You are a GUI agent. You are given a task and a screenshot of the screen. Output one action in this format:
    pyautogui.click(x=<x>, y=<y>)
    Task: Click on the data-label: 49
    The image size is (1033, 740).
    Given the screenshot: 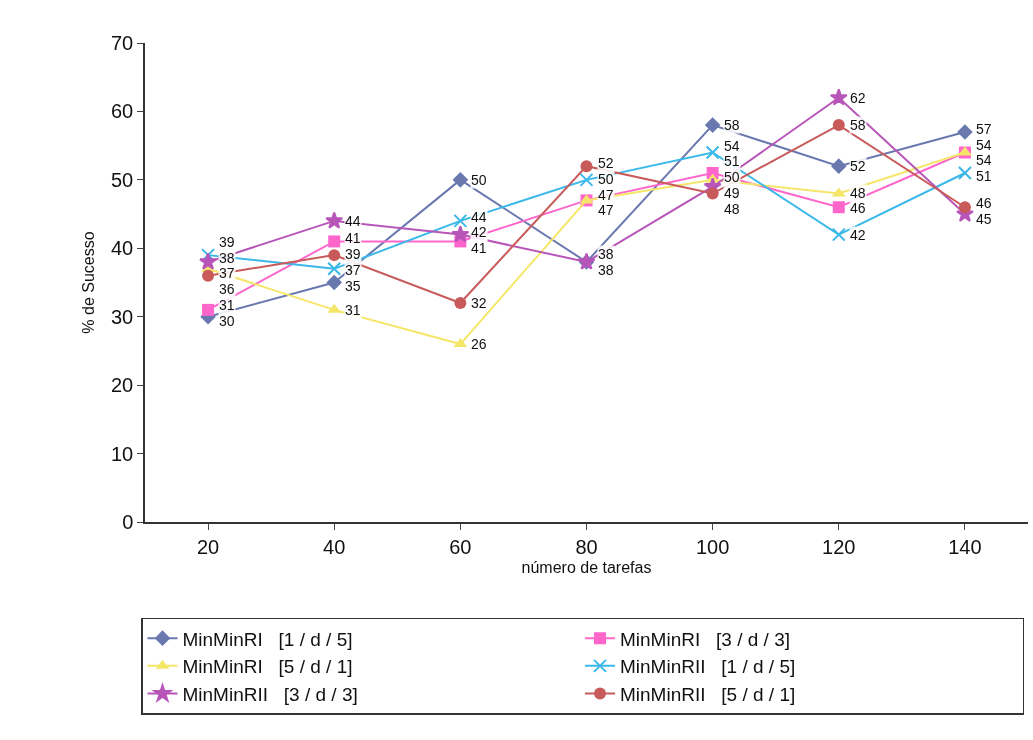 What is the action you would take?
    pyautogui.click(x=732, y=193)
    